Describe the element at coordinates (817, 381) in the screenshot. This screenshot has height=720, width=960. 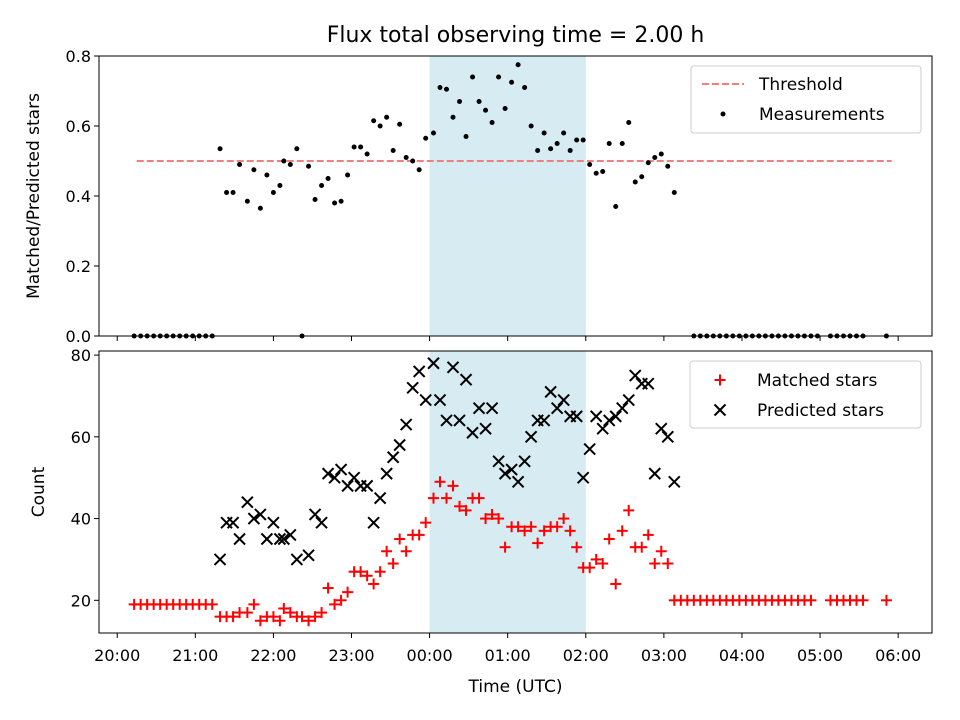
I see `legend-matched-label: Matched stars` at that location.